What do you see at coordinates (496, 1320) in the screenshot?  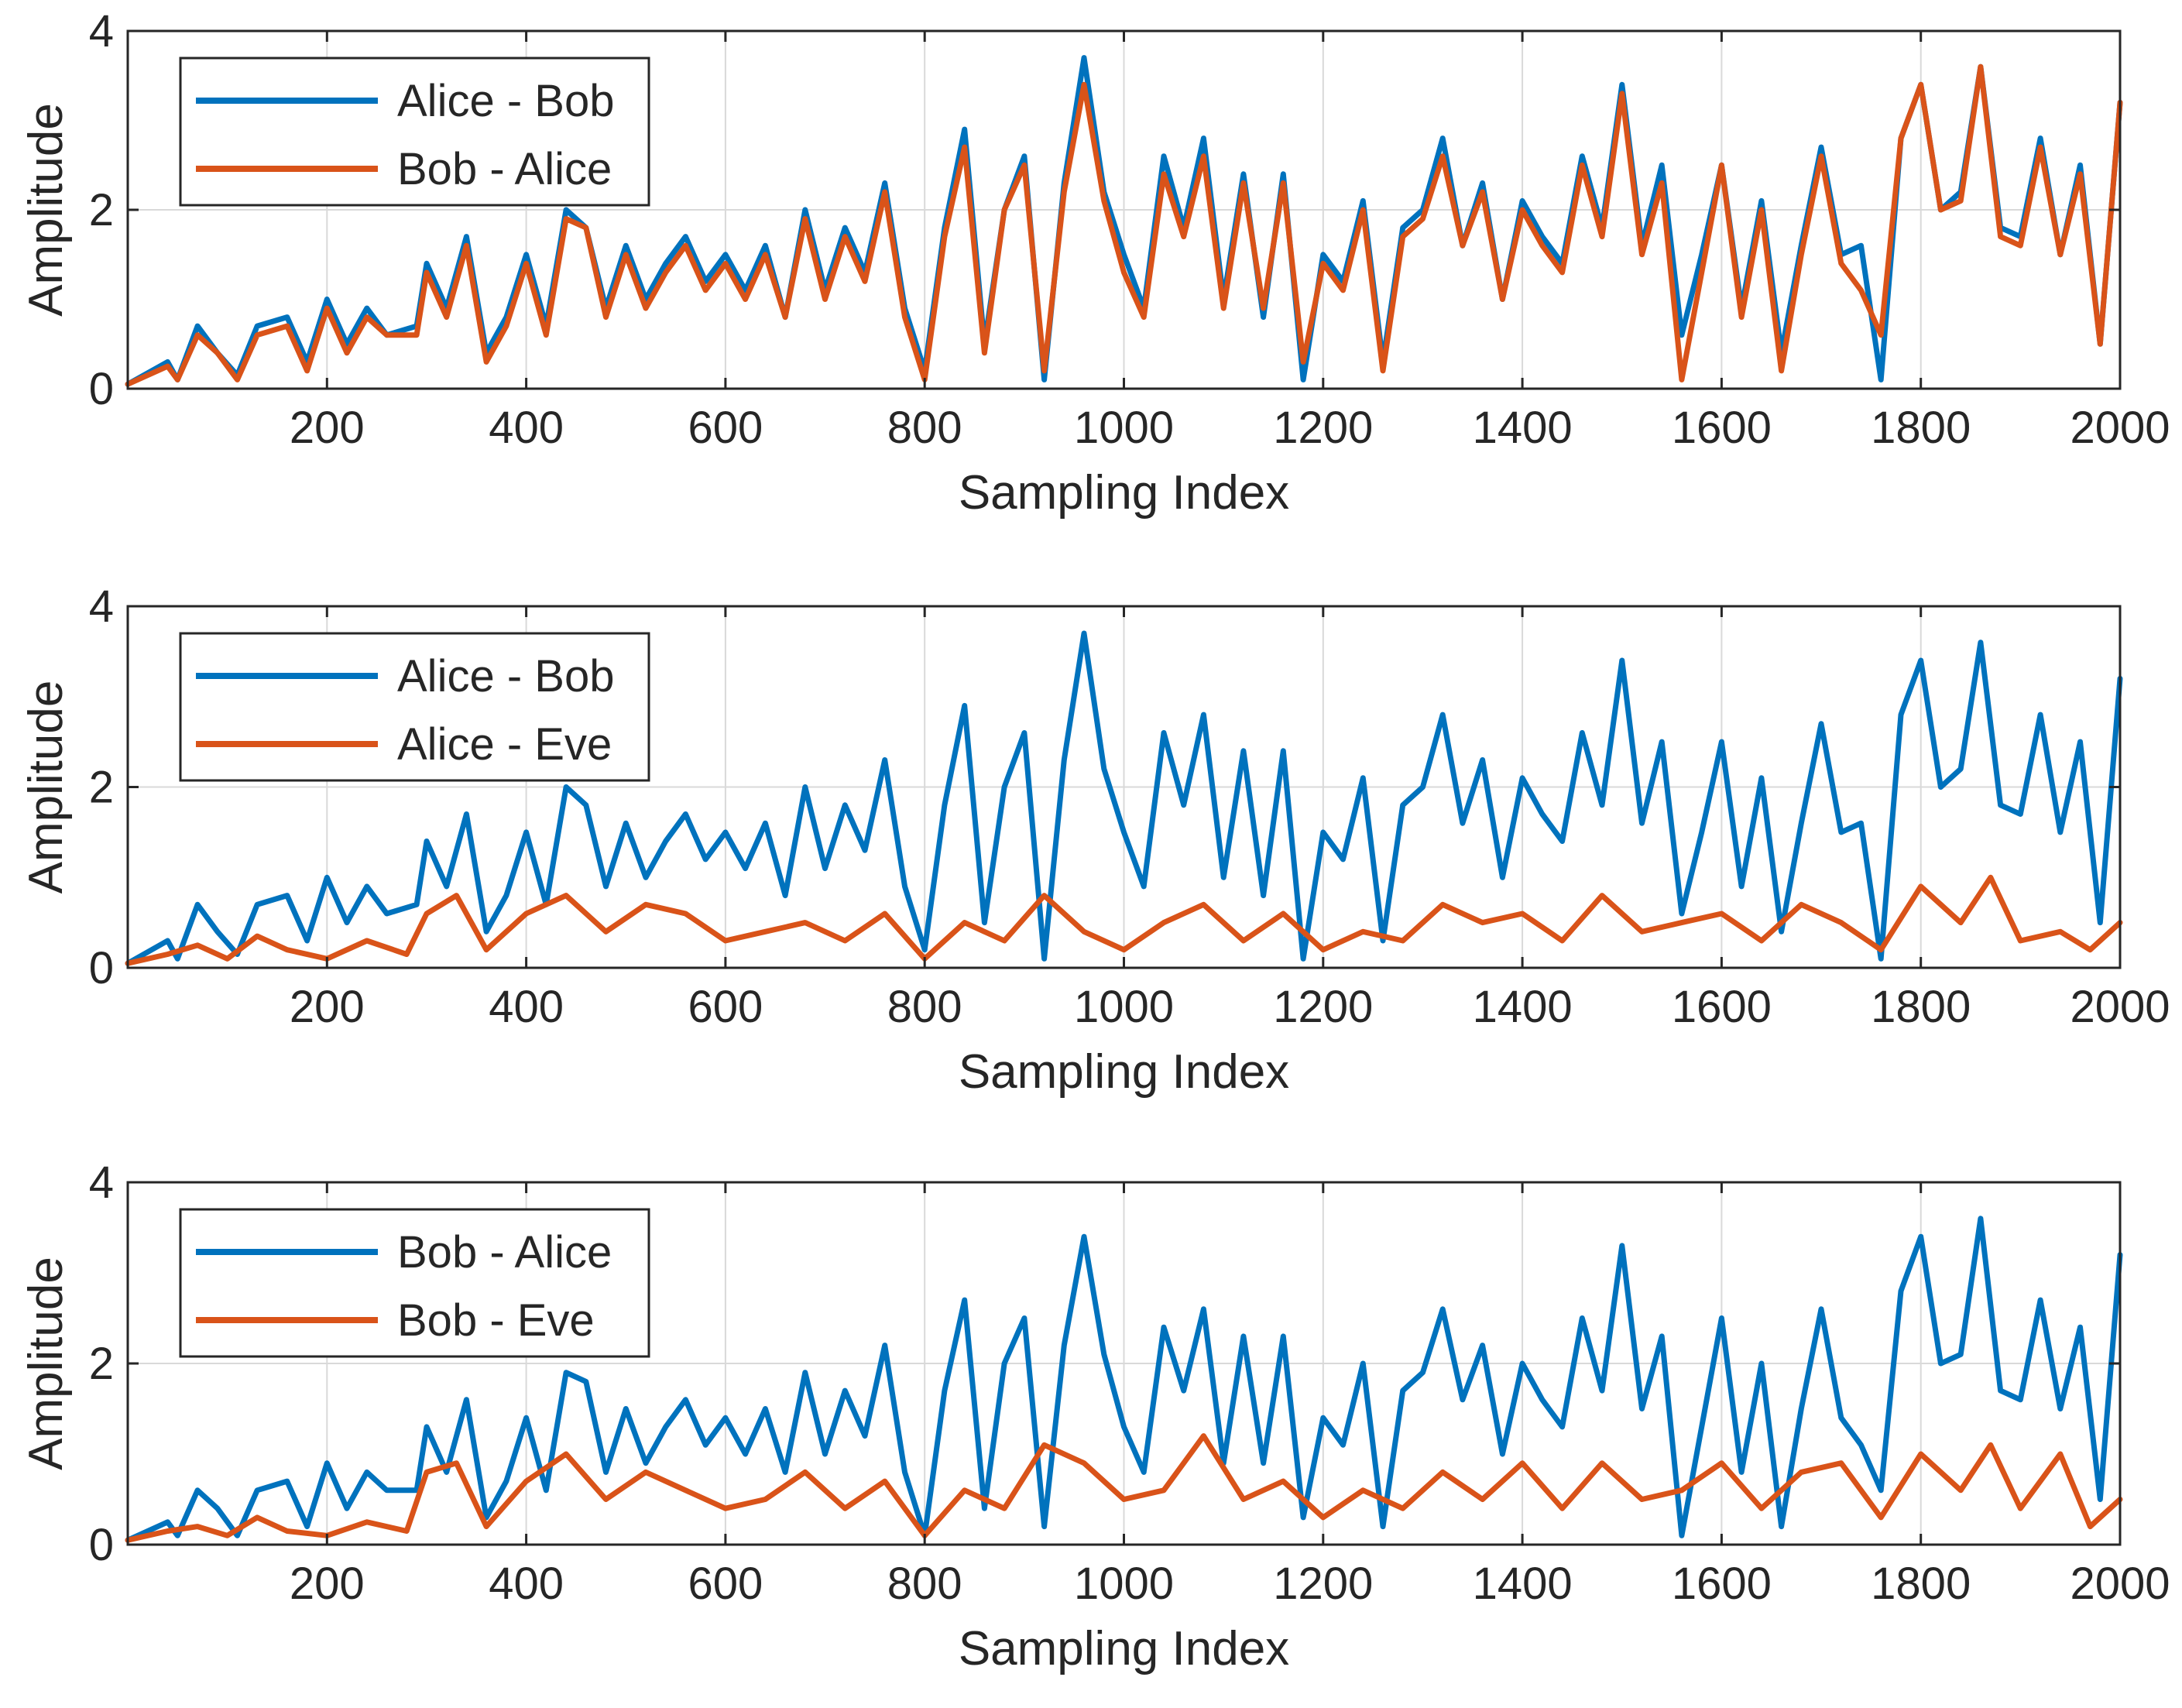 I see `legend-label-2: Bob - Eve` at bounding box center [496, 1320].